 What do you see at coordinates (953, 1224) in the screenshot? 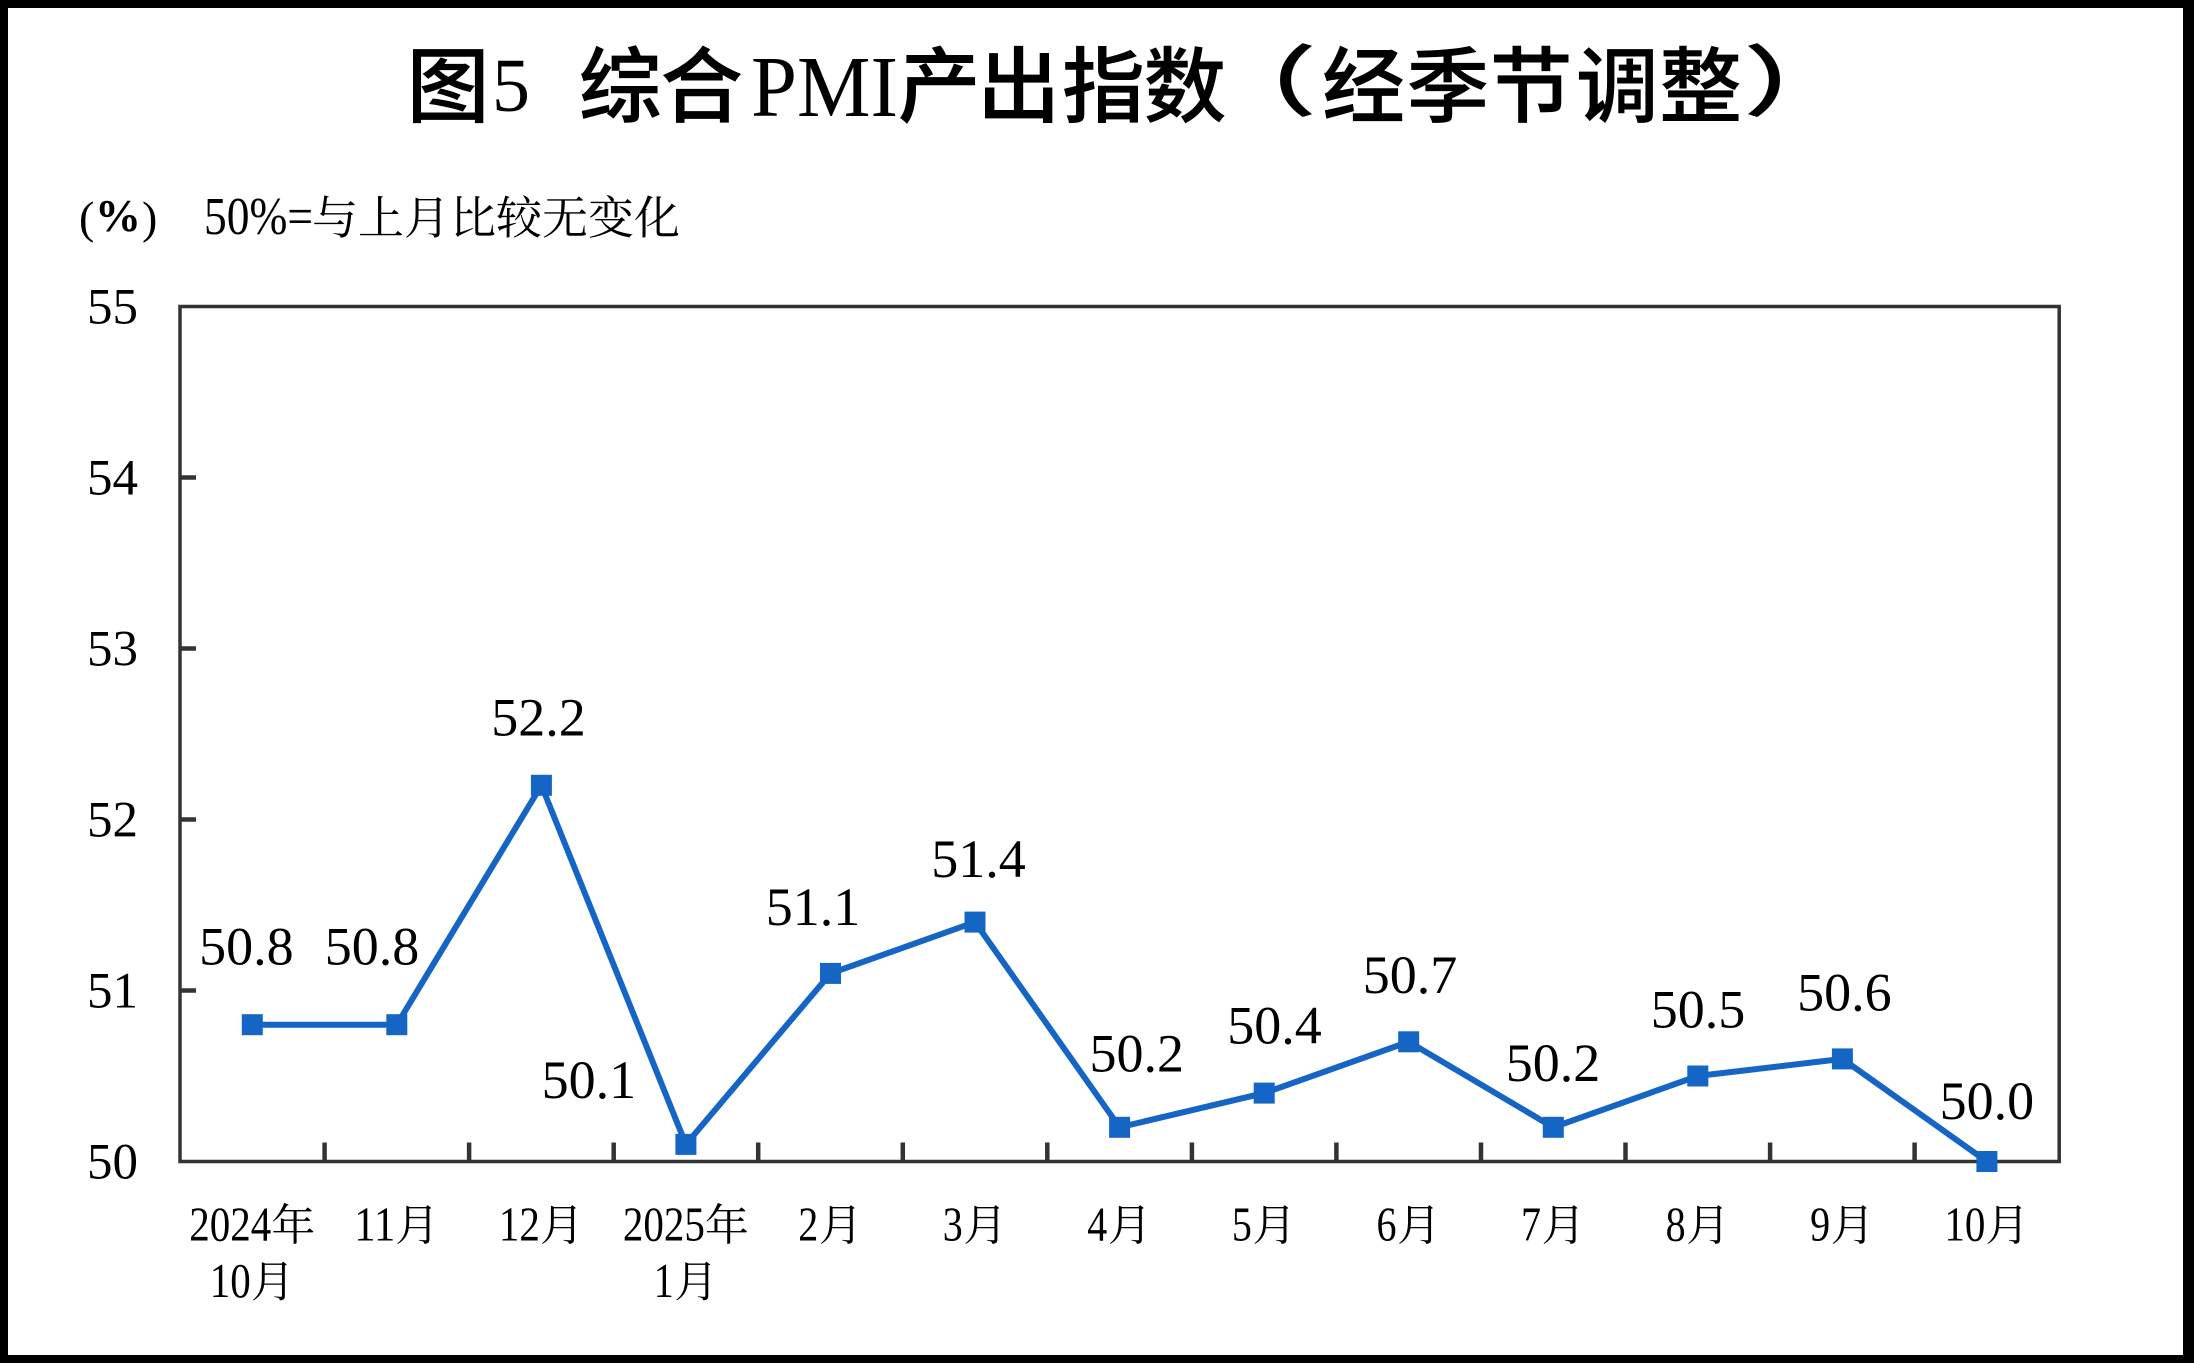
I see `svg-text: 3` at bounding box center [953, 1224].